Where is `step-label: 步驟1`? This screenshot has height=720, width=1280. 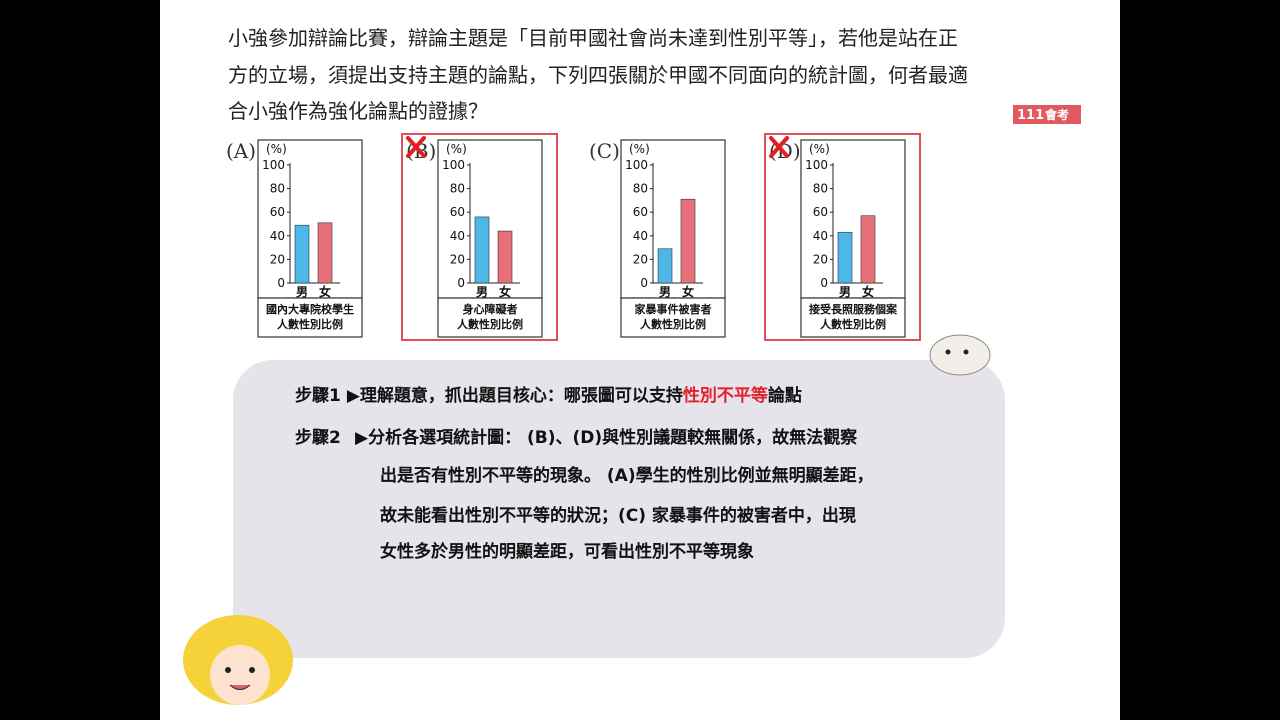 step-label: 步驟1 is located at coordinates (318, 395).